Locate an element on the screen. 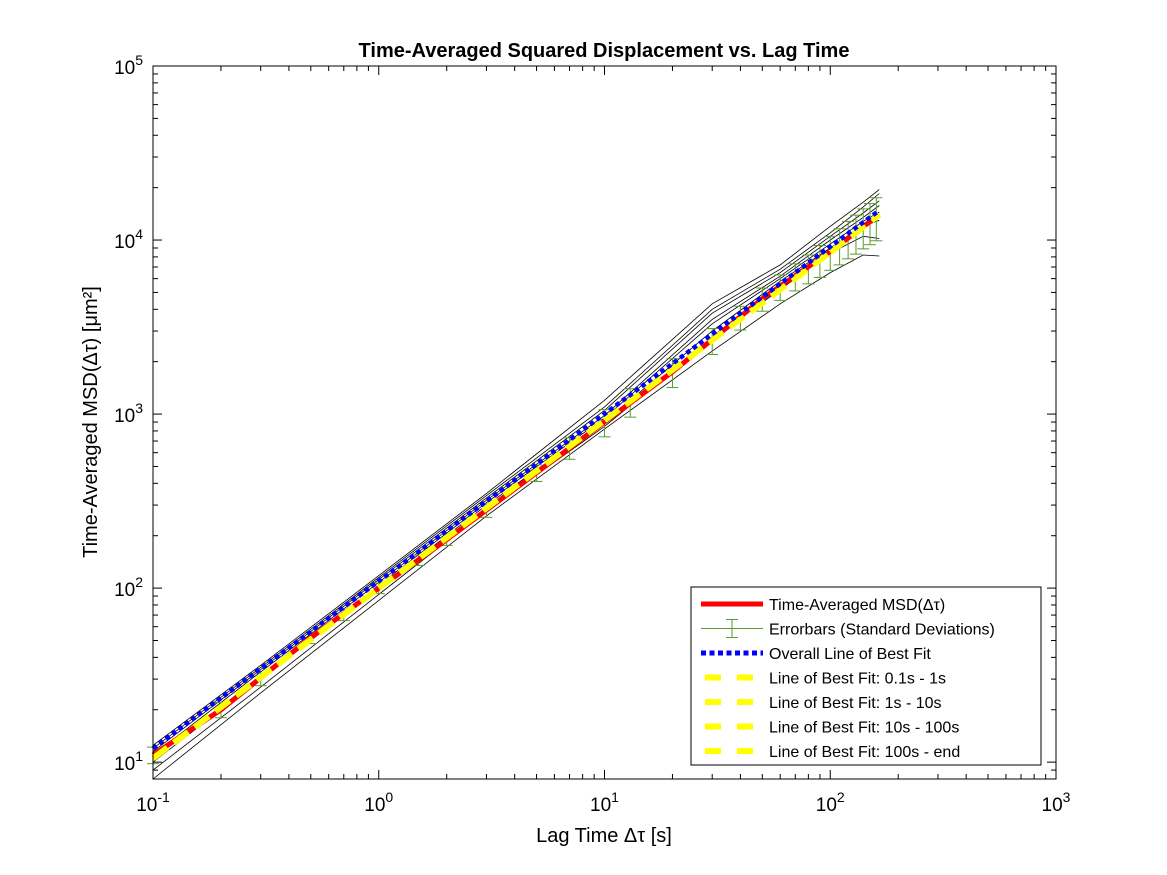 The height and width of the screenshot is (875, 1167). y-tick-label: 10² is located at coordinates (128, 587).